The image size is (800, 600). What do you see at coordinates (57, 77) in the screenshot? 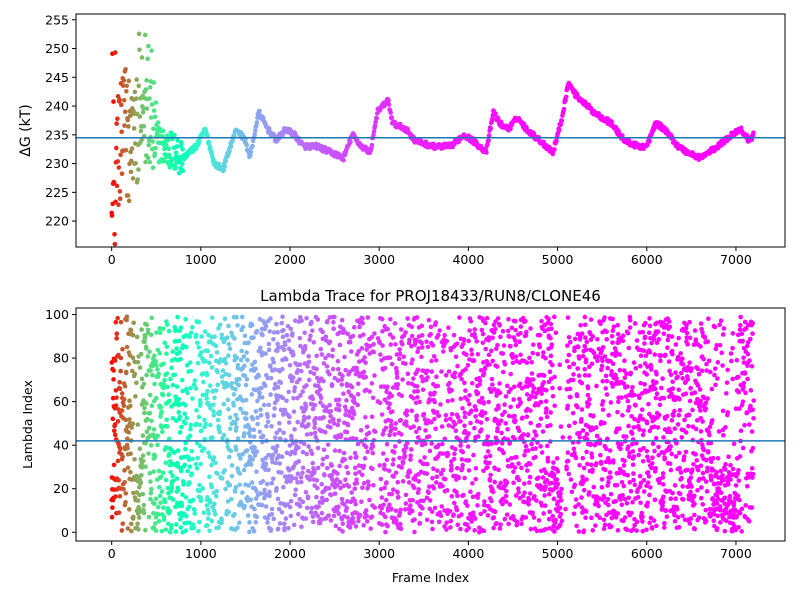
I see `y-tick-label: 245` at bounding box center [57, 77].